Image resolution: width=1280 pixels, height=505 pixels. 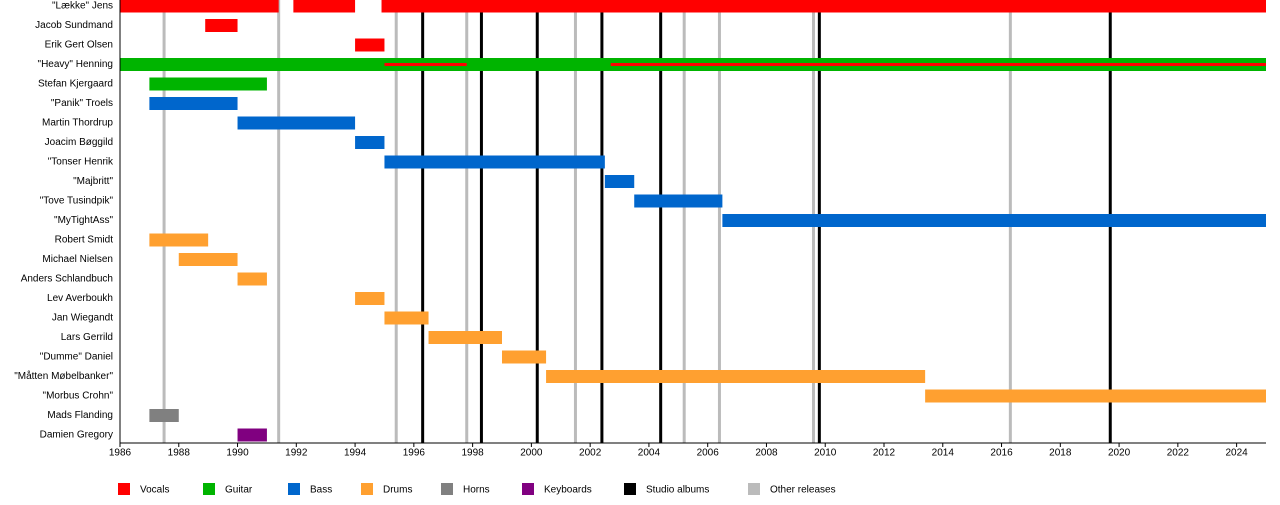 What do you see at coordinates (82, 103) in the screenshot?
I see `member-label: "Panik" Troels` at bounding box center [82, 103].